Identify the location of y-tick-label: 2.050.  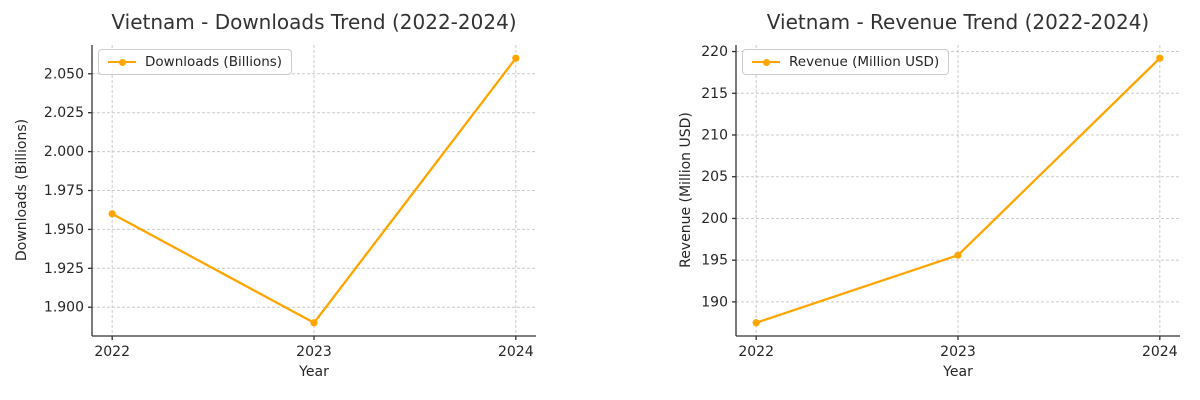
(64, 74).